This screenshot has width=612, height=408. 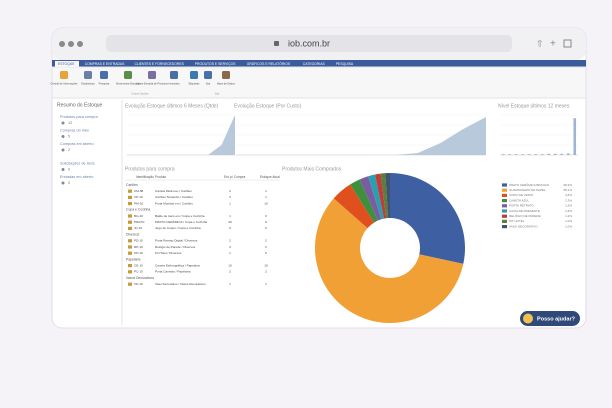 What do you see at coordinates (521, 206) in the screenshot?
I see `legend-label: PORTA RETRATO` at bounding box center [521, 206].